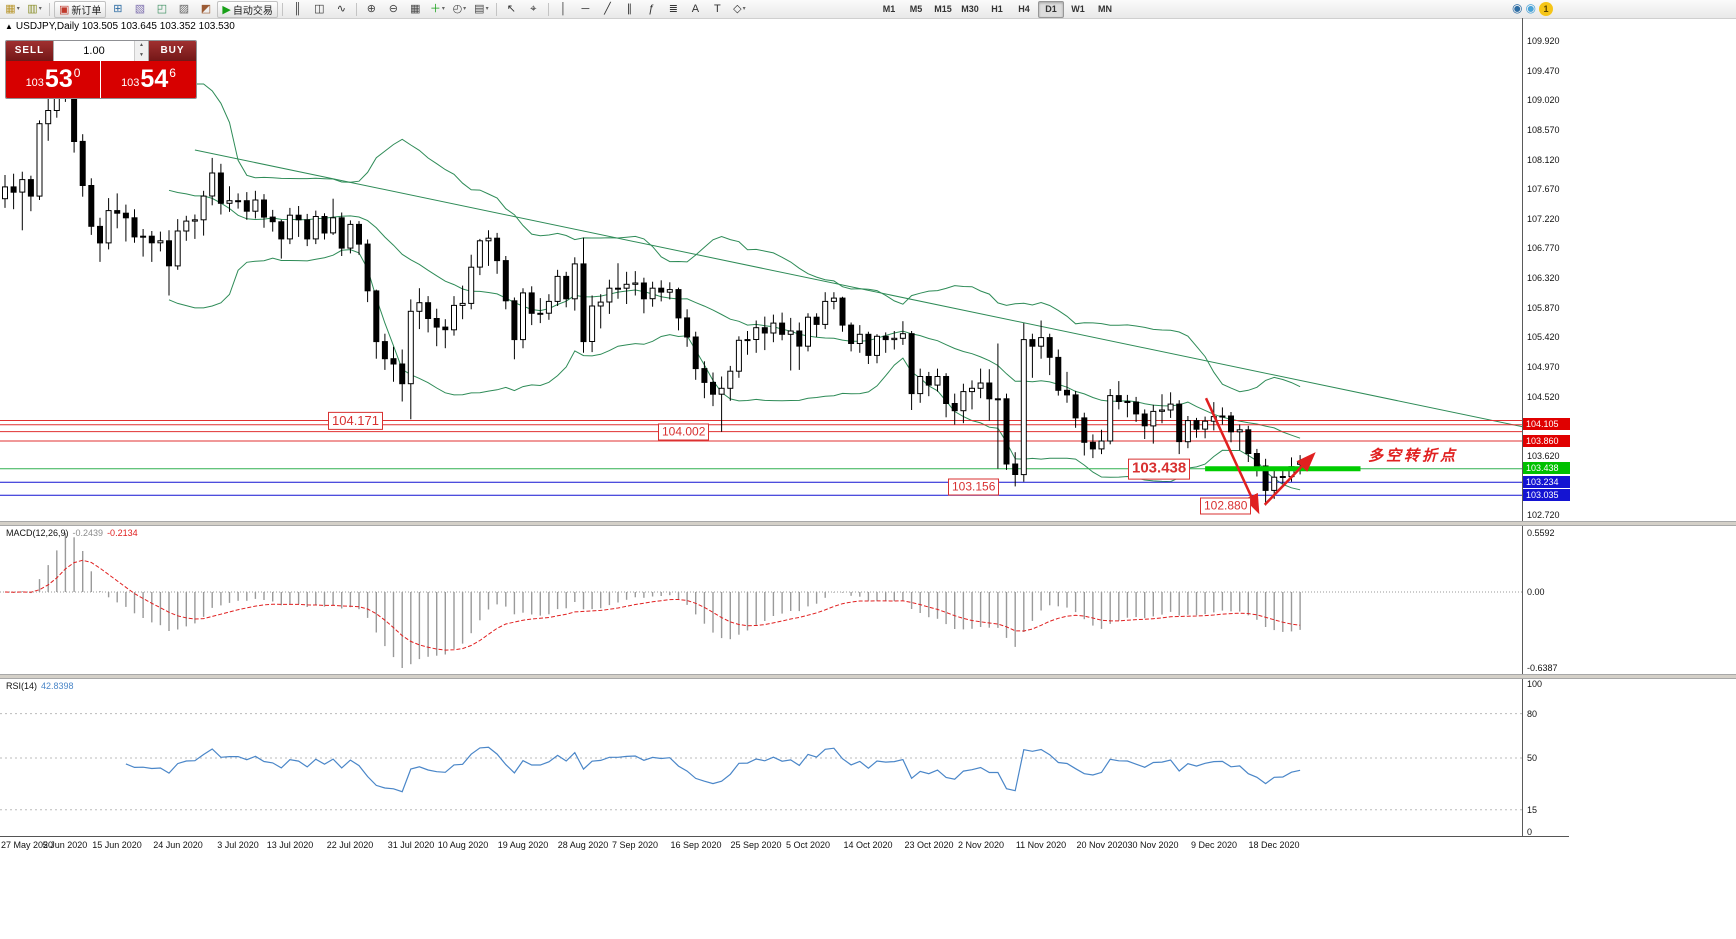  Describe the element at coordinates (393, 9) in the screenshot. I see `zoom-out-icon: ⊖` at that location.